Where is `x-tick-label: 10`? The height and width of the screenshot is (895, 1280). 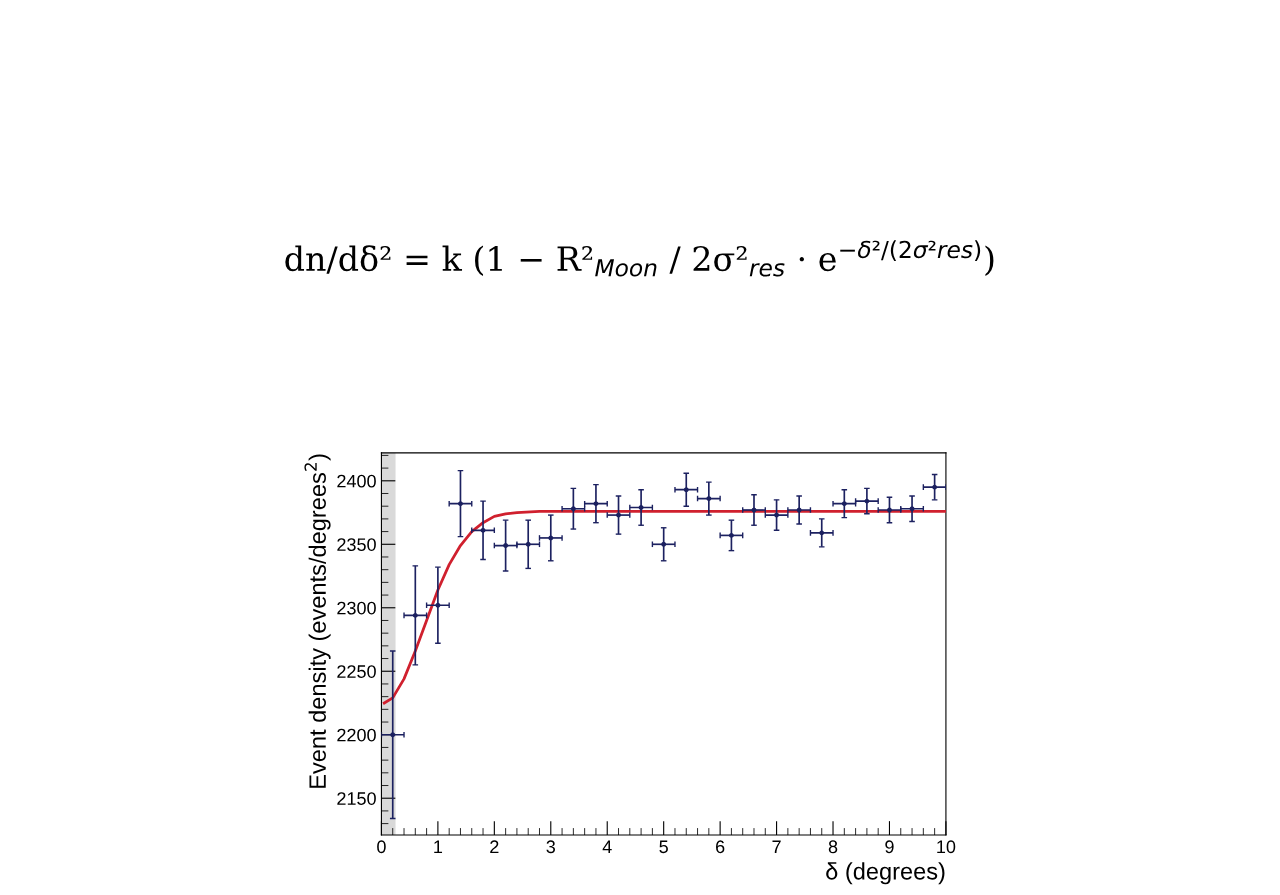
x-tick-label: 10 is located at coordinates (946, 847).